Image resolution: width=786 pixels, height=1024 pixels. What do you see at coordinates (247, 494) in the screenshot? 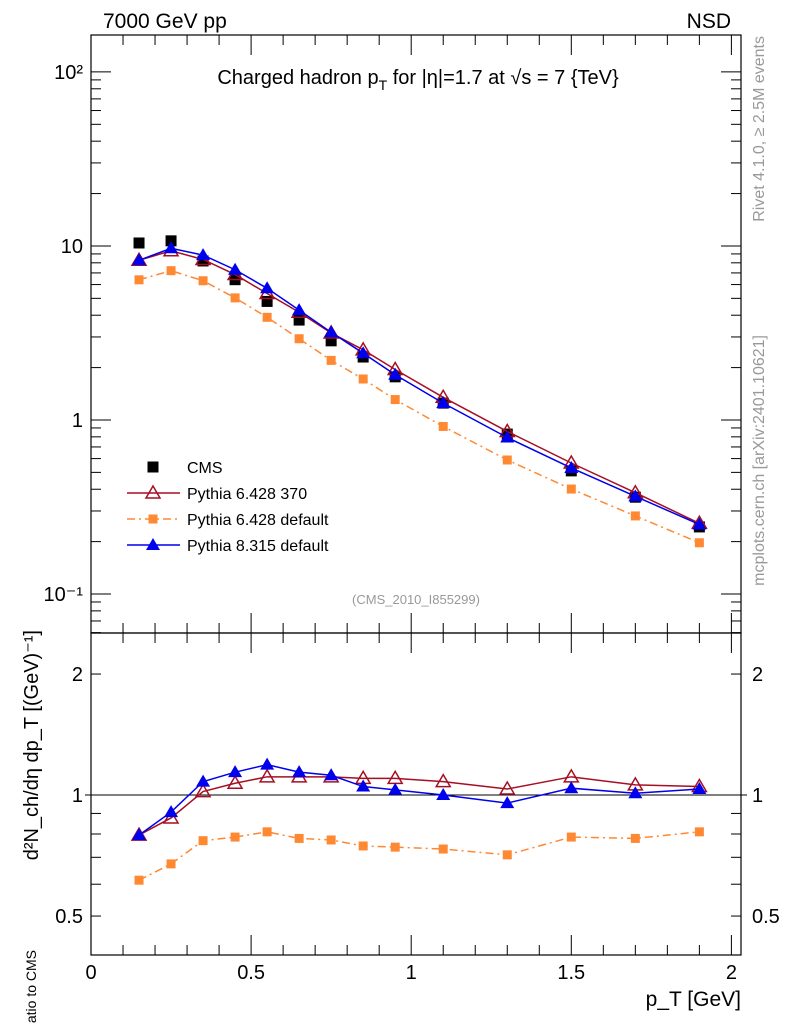
I see `legend-label-pythia-6-428-370: Pythia 6.428 370` at bounding box center [247, 494].